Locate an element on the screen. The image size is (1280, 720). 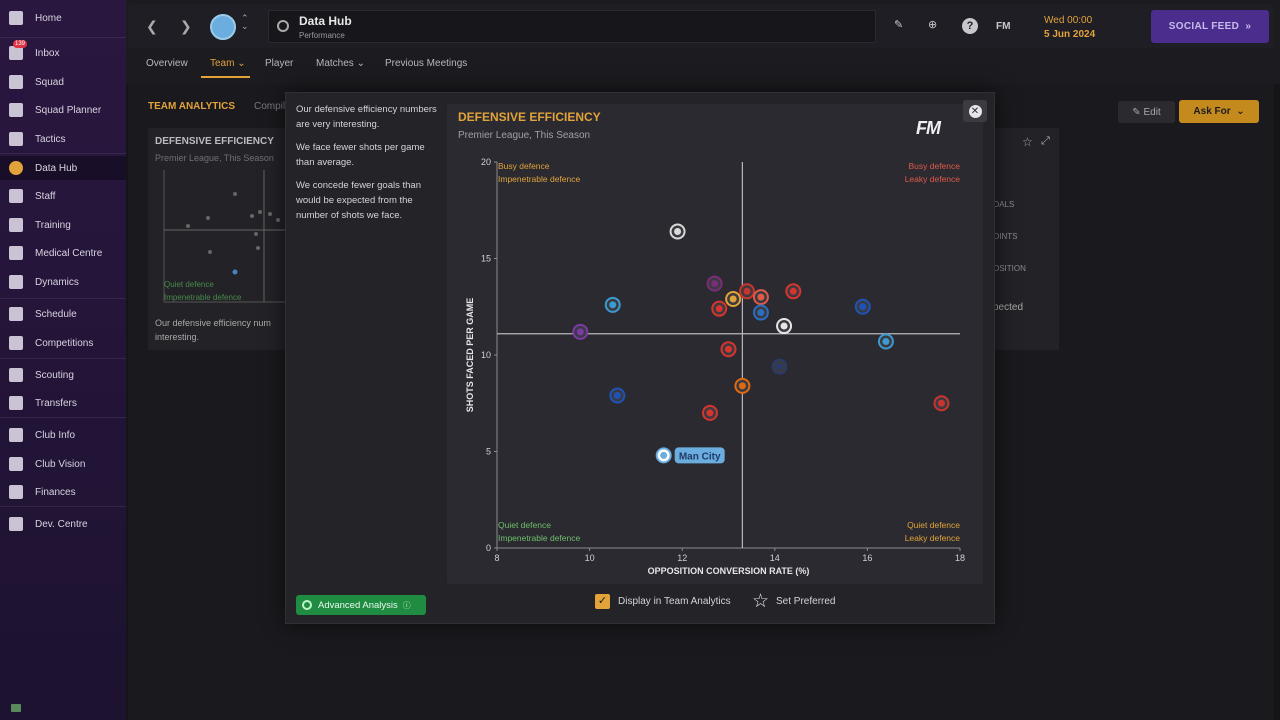
search-box: Data Hub Performance is located at coordinates (572, 26).